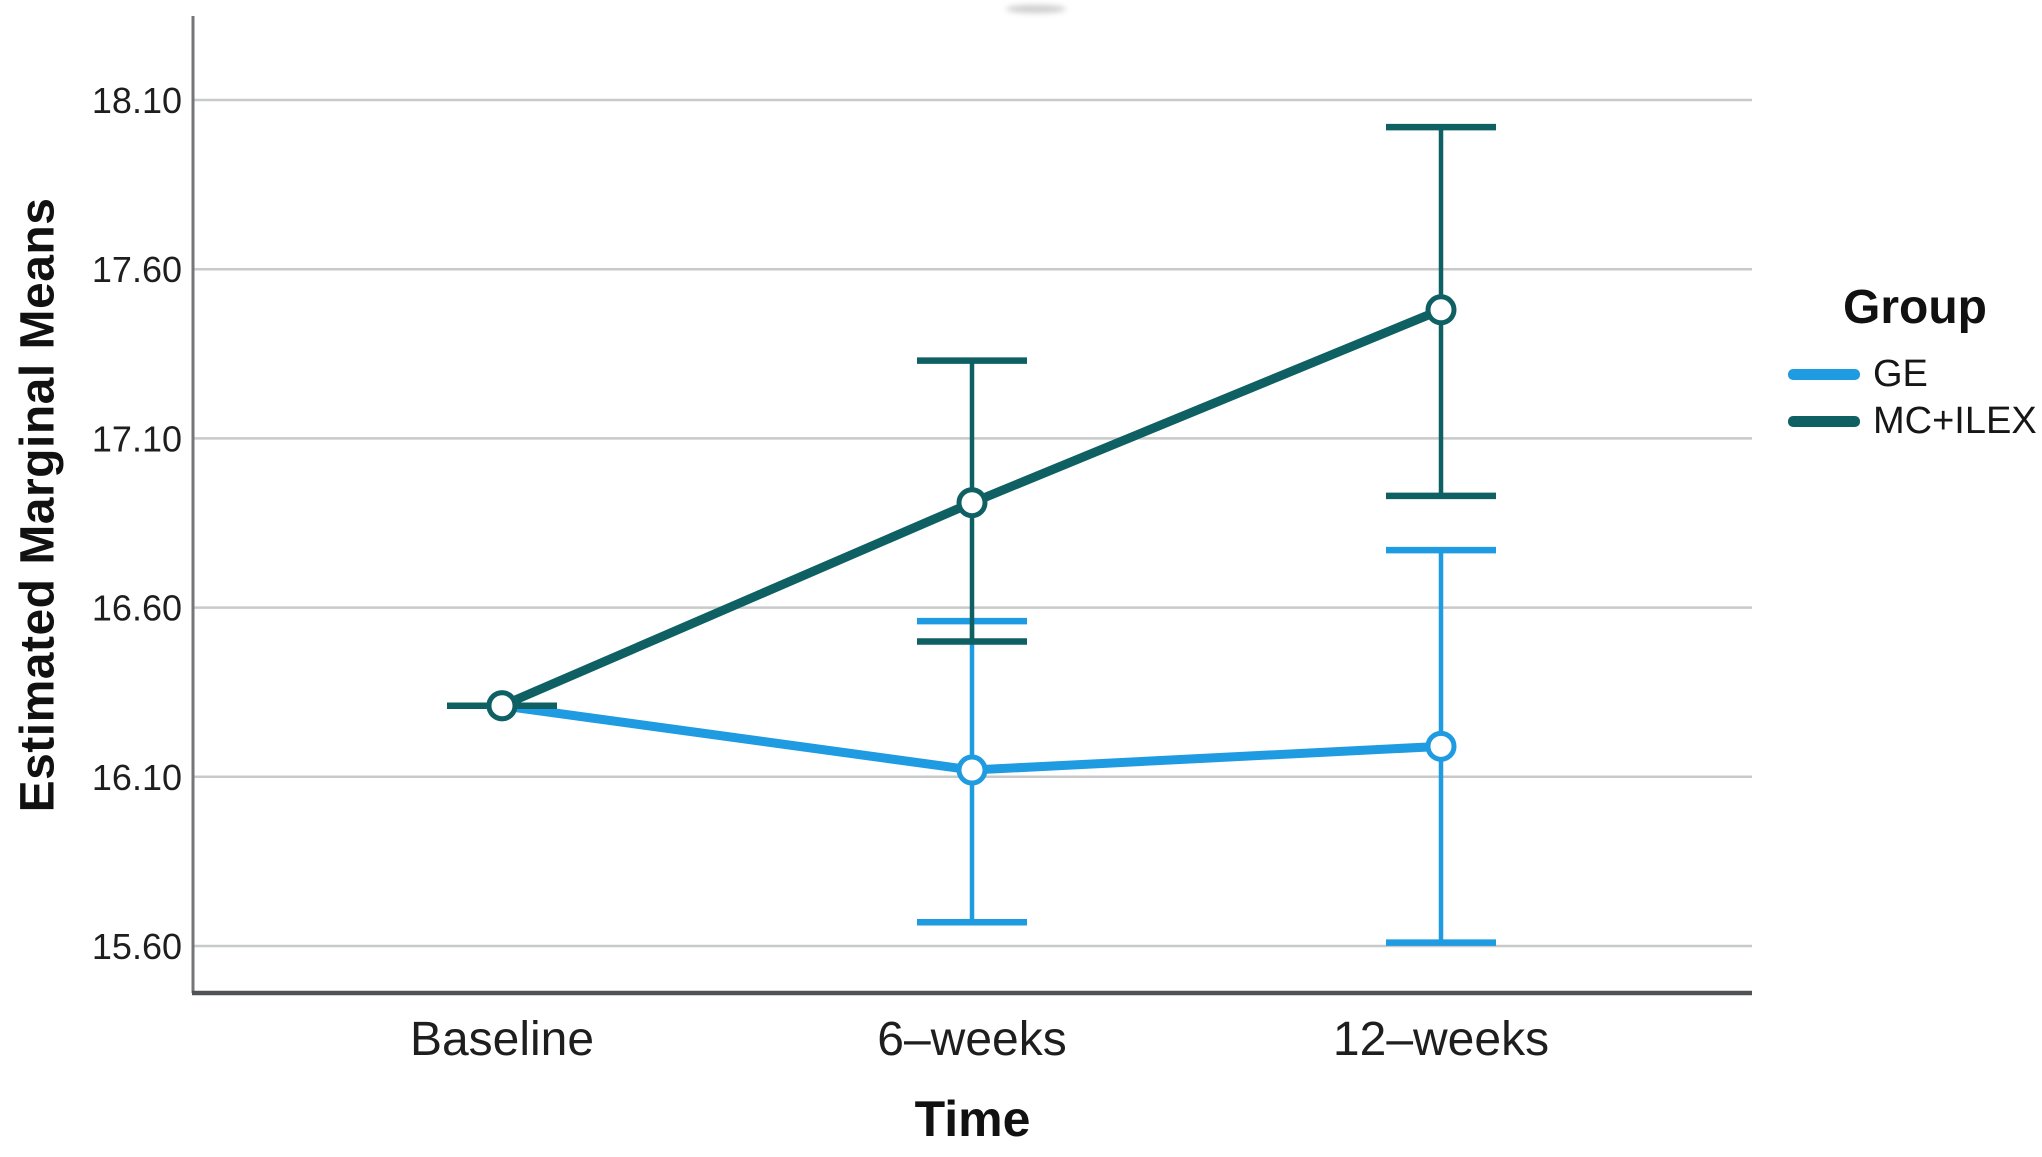  Describe the element at coordinates (137, 608) in the screenshot. I see `y-tick-label: 16.60` at that location.